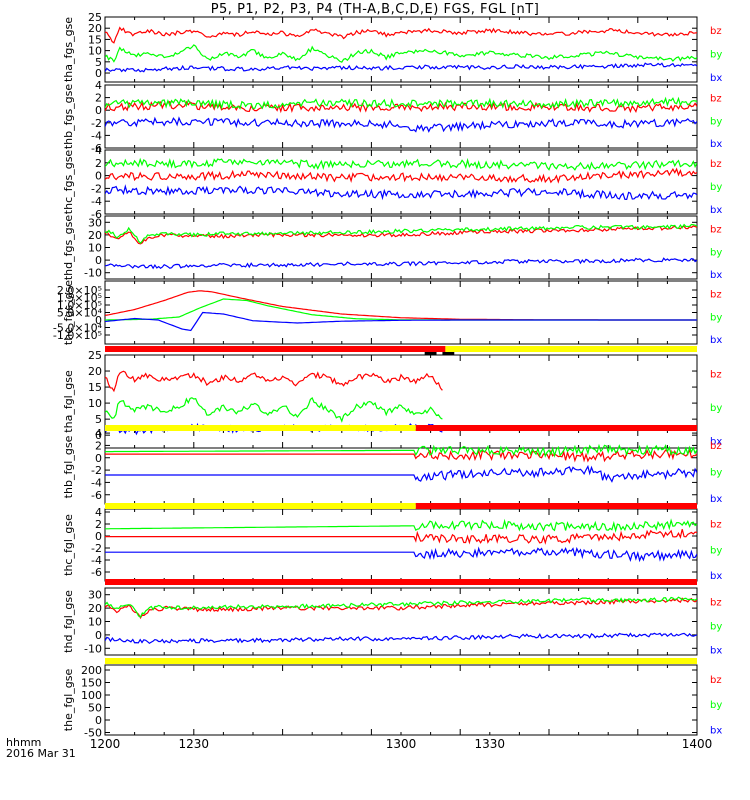 The image size is (750, 800). What do you see at coordinates (80, 313) in the screenshot?
I see `y-tick-label: 5.0×10⁴` at bounding box center [80, 313].